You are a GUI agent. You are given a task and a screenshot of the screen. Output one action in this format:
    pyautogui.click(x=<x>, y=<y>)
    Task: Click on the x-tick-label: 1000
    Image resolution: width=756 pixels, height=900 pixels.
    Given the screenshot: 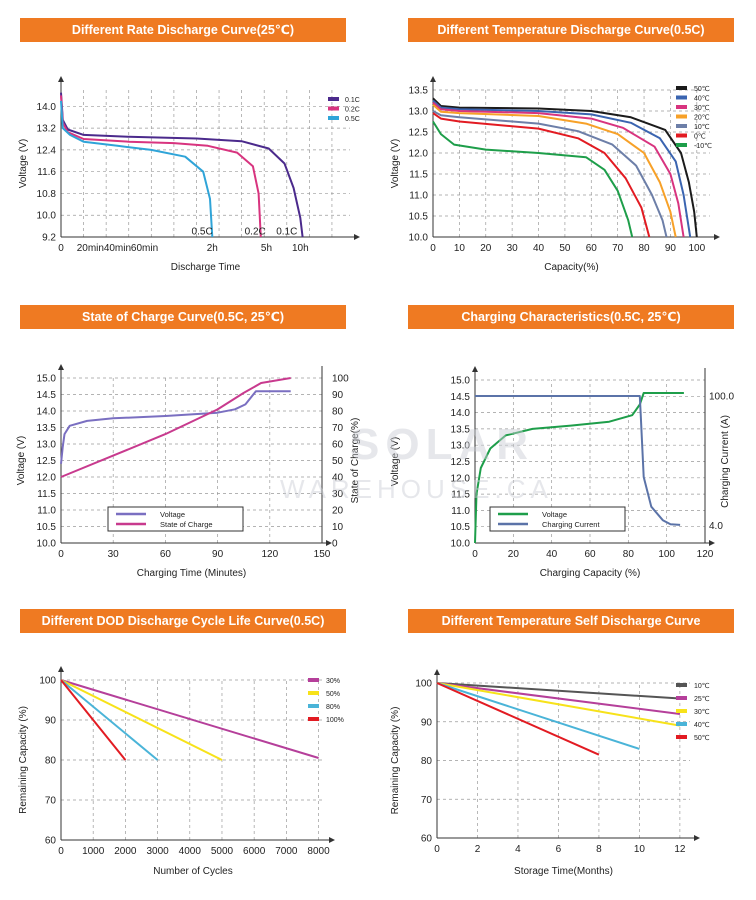 What is the action you would take?
    pyautogui.click(x=93, y=851)
    